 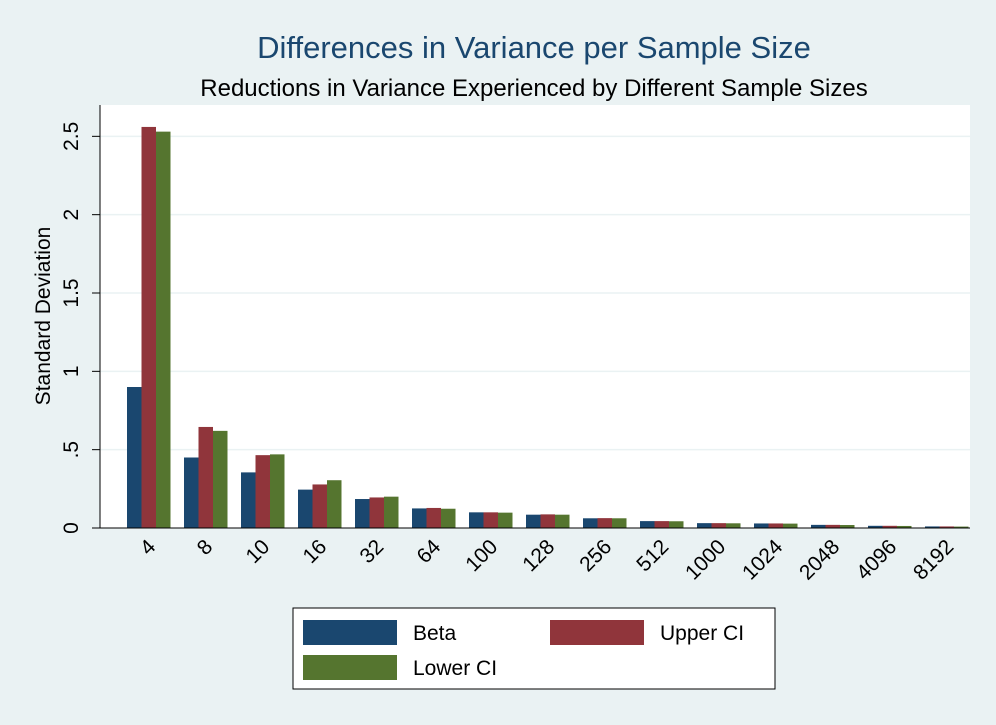 What do you see at coordinates (71, 450) in the screenshot?
I see `y-tick-label: .5` at bounding box center [71, 450].